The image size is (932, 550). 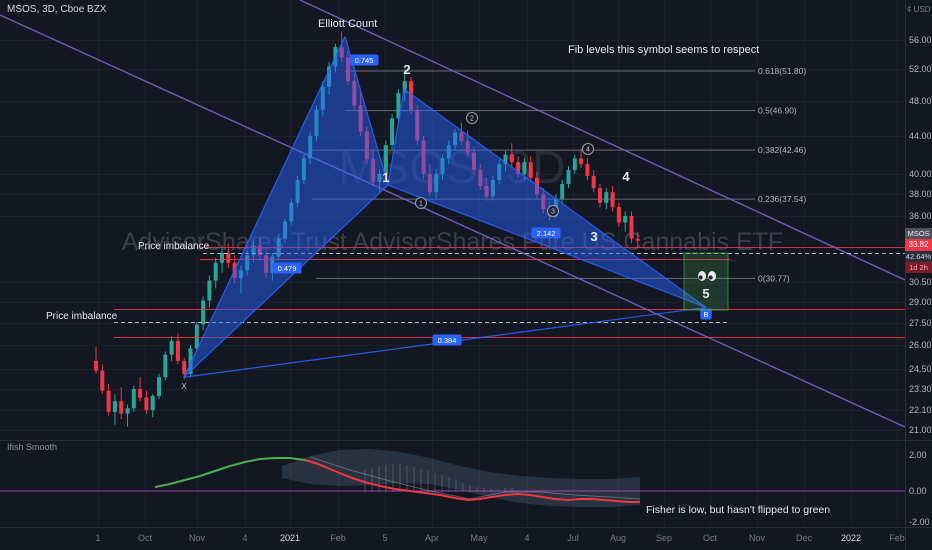 I want to click on note-price-imbalance-upper: Price imbalance, so click(x=174, y=246).